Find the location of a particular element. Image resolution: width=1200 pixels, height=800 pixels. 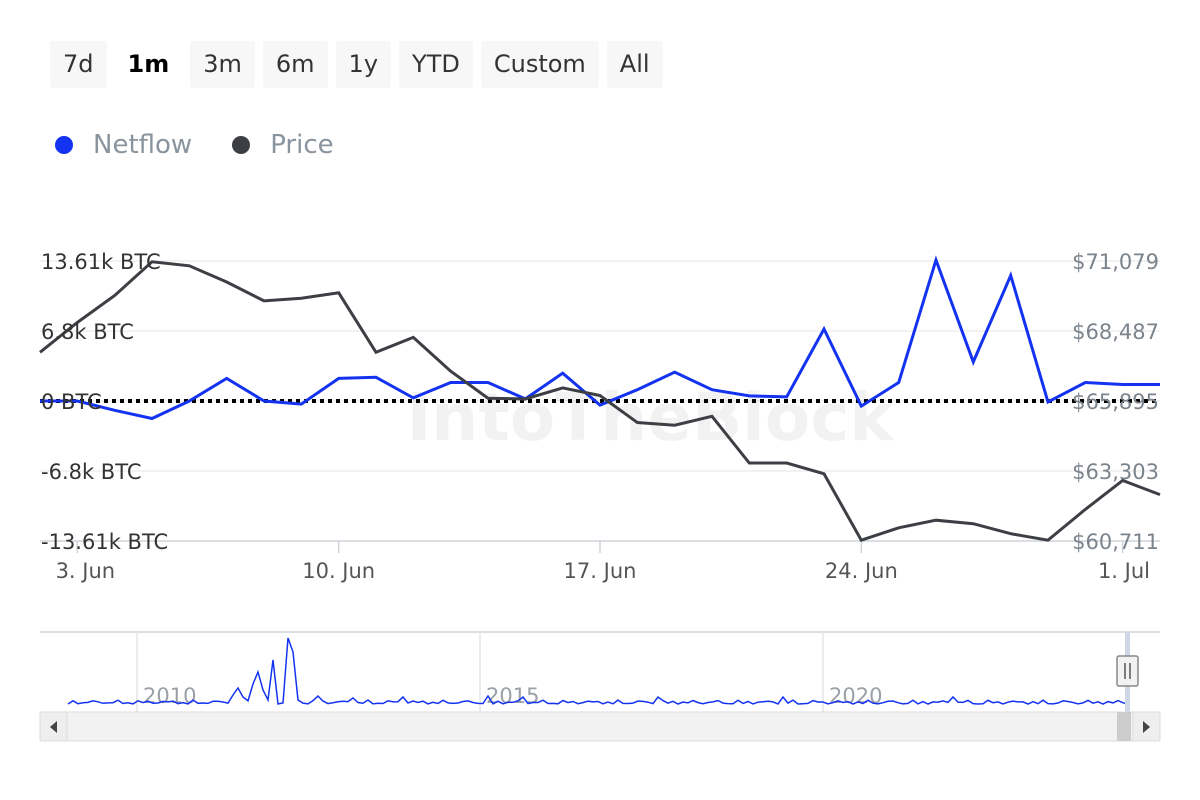

range-button-custom: Custom is located at coordinates (539, 64).